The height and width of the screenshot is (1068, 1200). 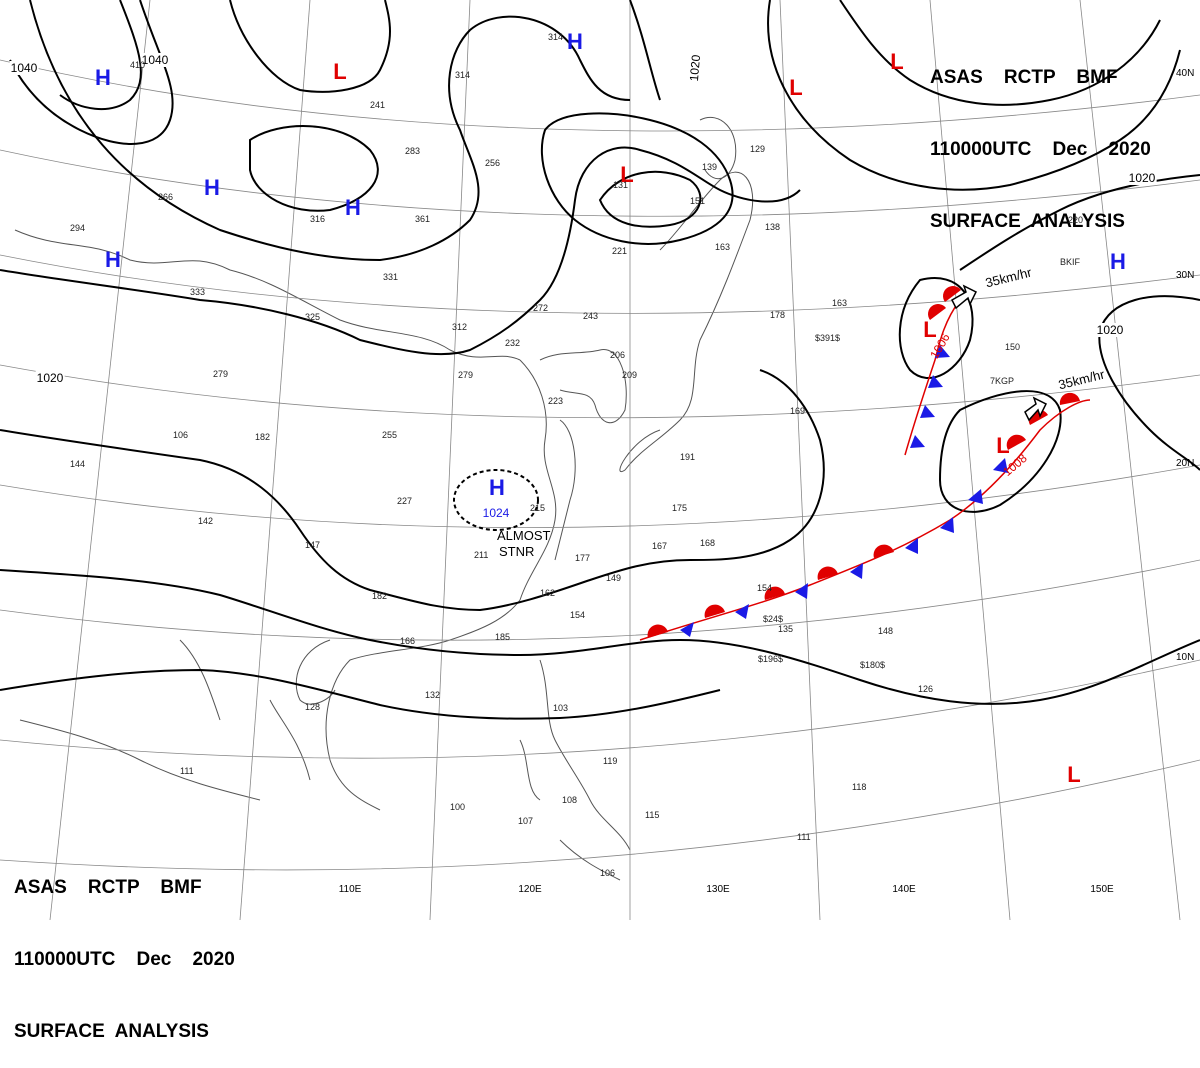 I want to click on motion-arrows, so click(x=999, y=353).